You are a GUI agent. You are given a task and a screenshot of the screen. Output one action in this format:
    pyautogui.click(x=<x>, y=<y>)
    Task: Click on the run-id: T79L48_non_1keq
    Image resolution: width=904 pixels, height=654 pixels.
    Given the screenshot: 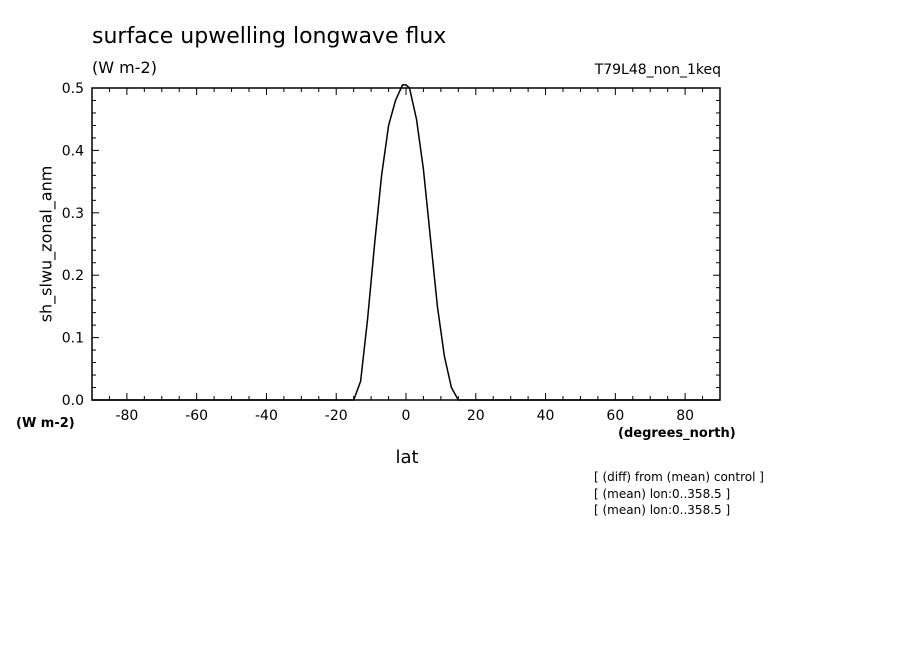 What is the action you would take?
    pyautogui.click(x=657, y=70)
    